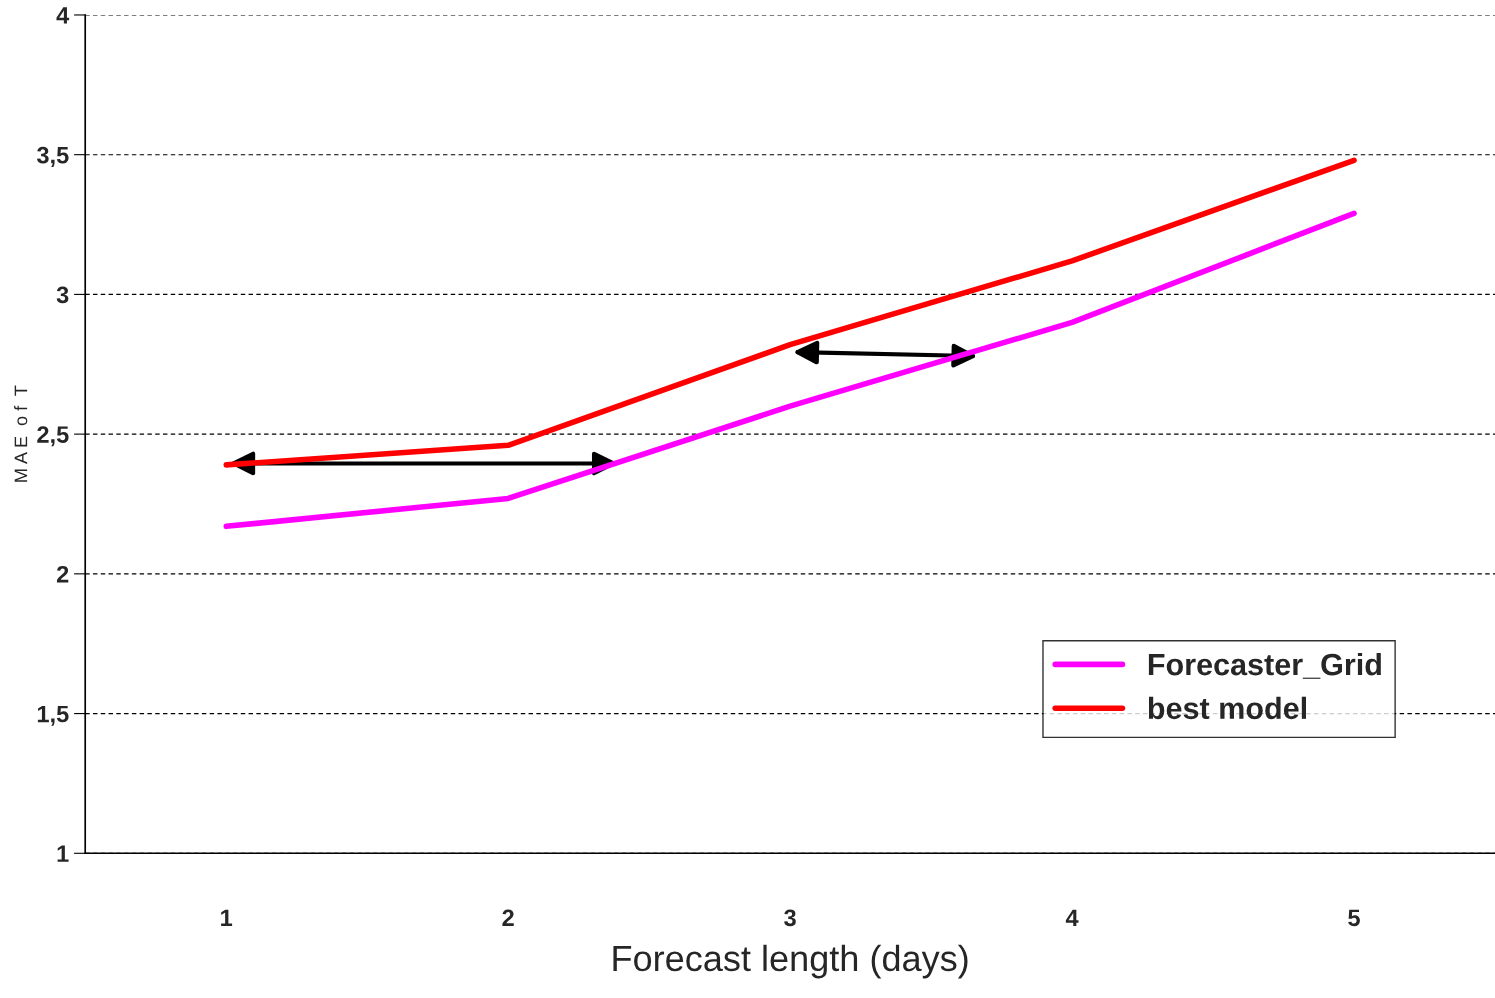  Describe the element at coordinates (227, 917) in the screenshot. I see `x-tick-label: 1` at that location.